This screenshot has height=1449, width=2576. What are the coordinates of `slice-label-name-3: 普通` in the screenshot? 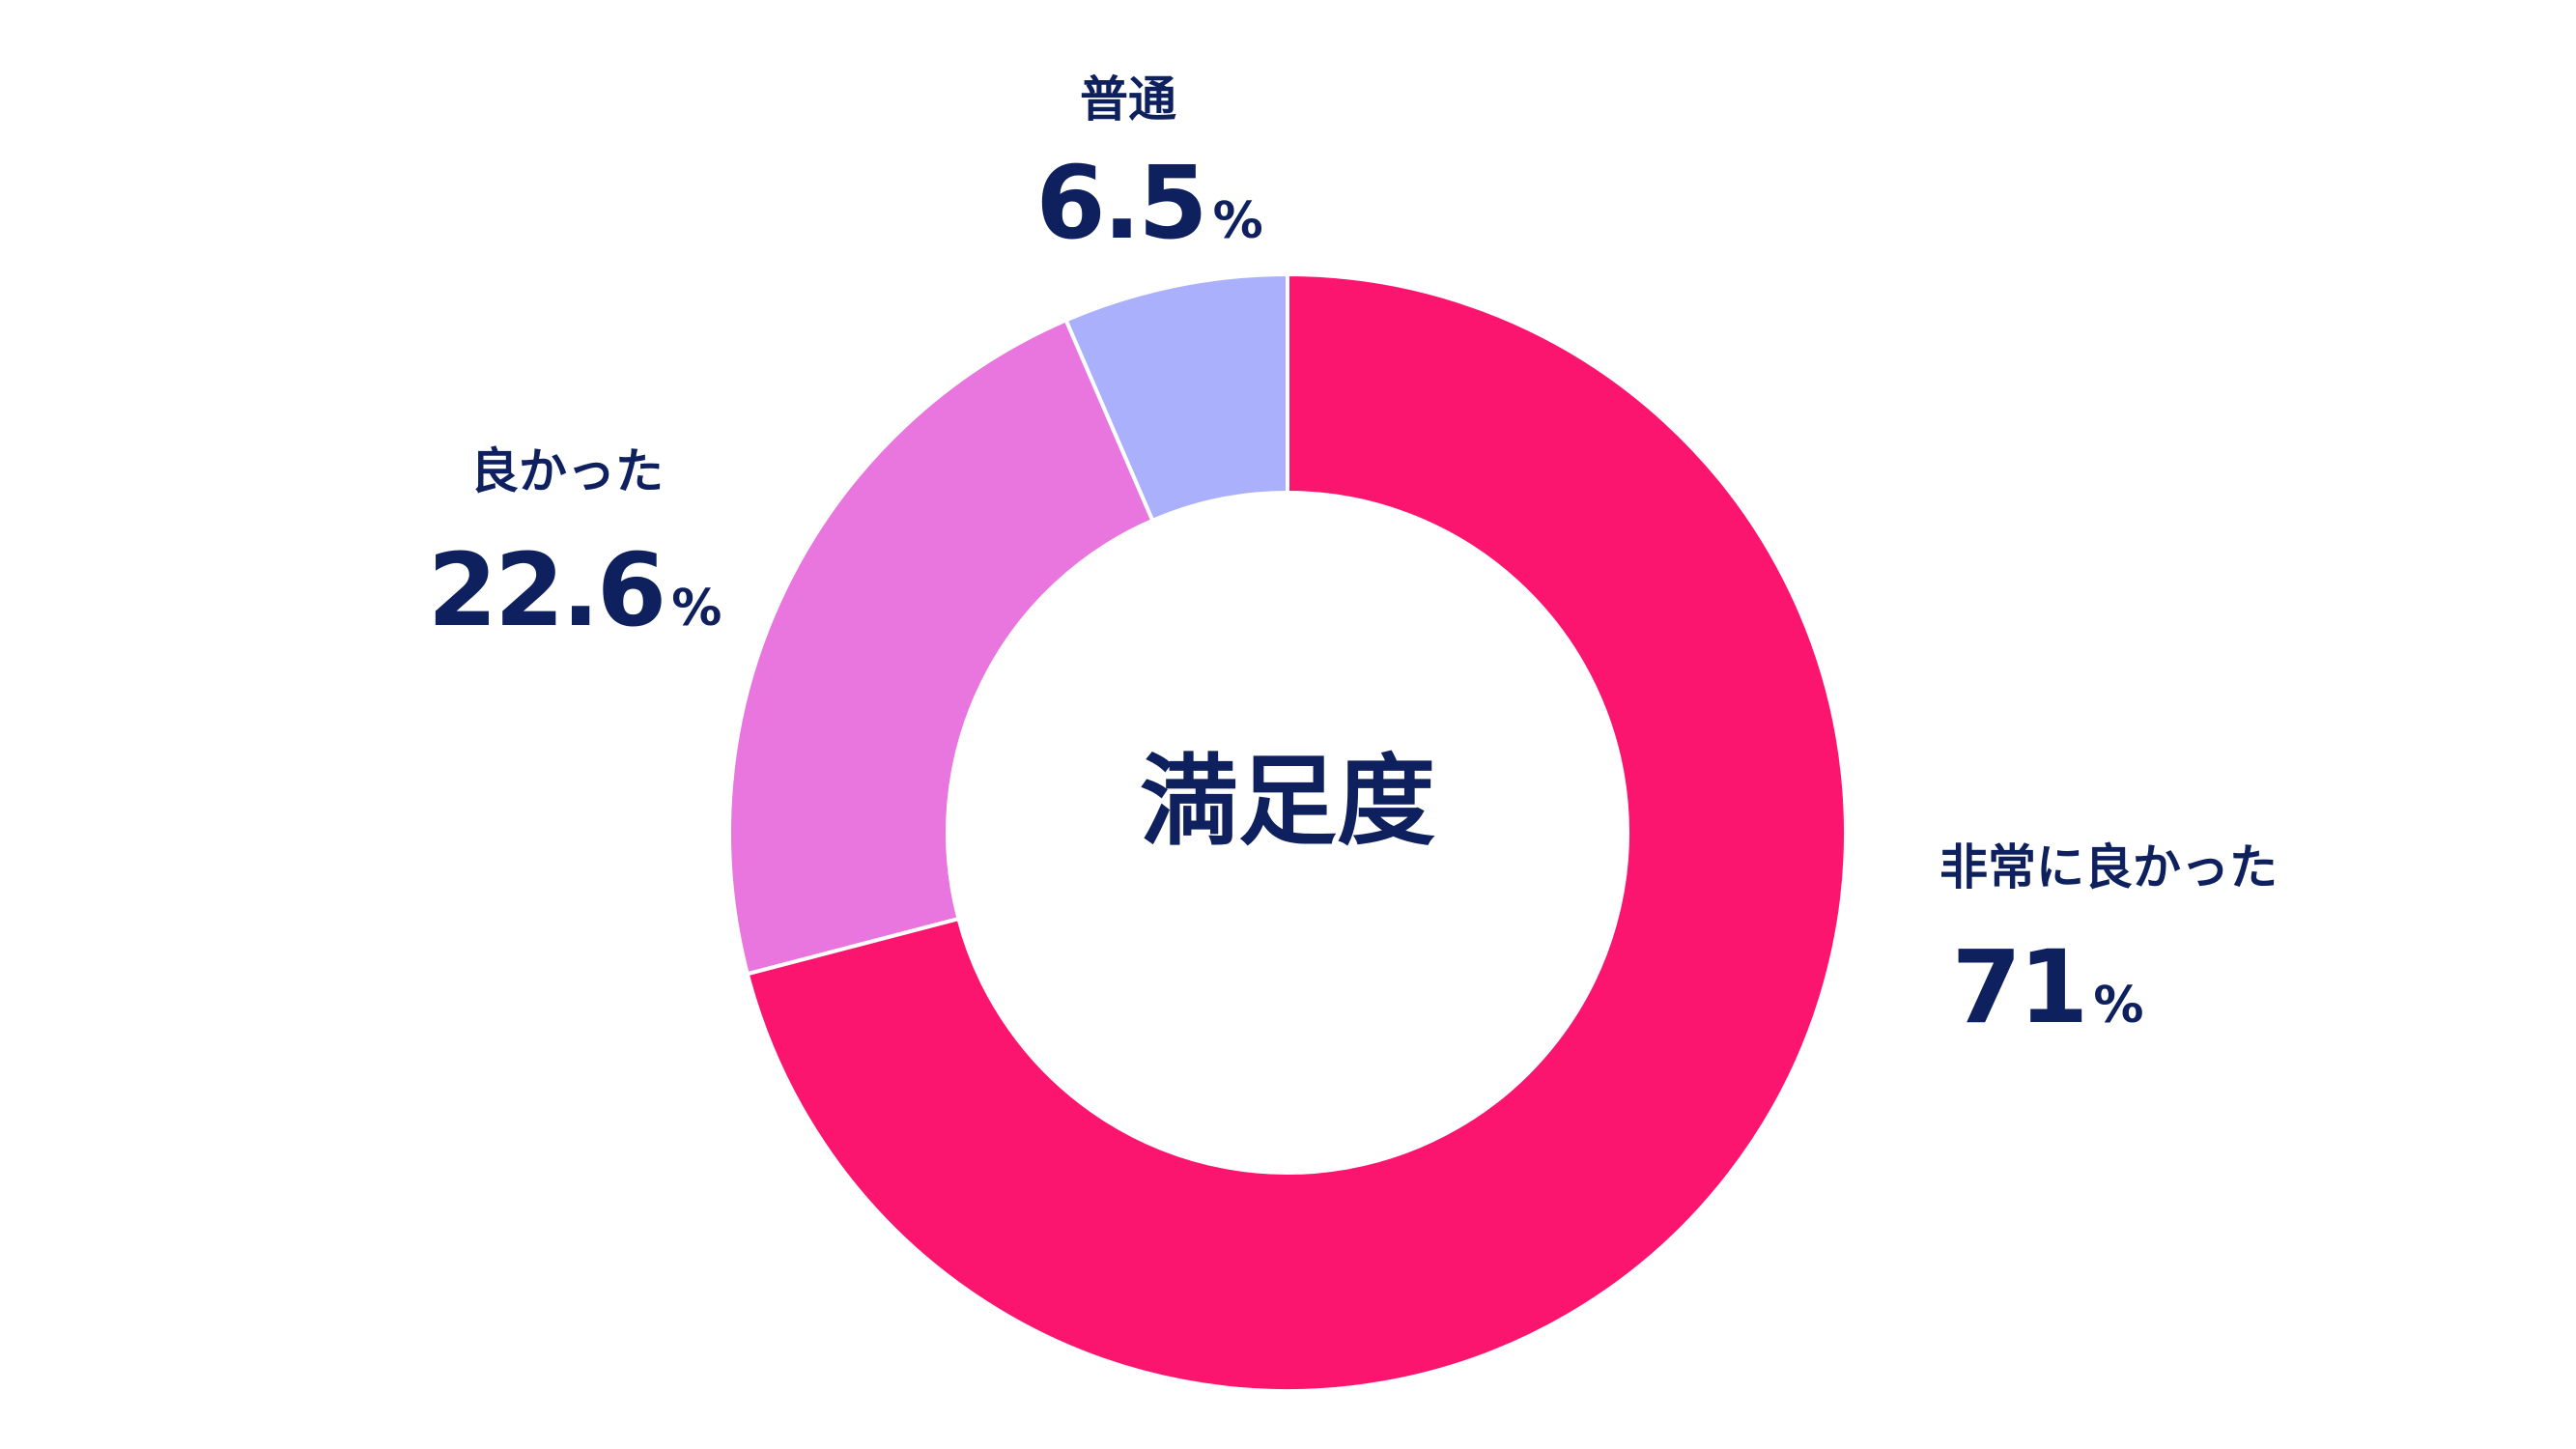 It's located at (1128, 99).